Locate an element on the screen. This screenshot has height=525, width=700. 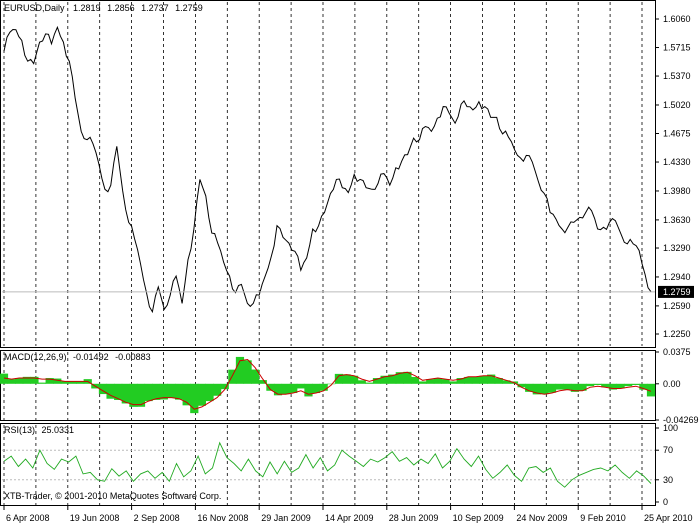
rsi-panel is located at coordinates (328, 464).